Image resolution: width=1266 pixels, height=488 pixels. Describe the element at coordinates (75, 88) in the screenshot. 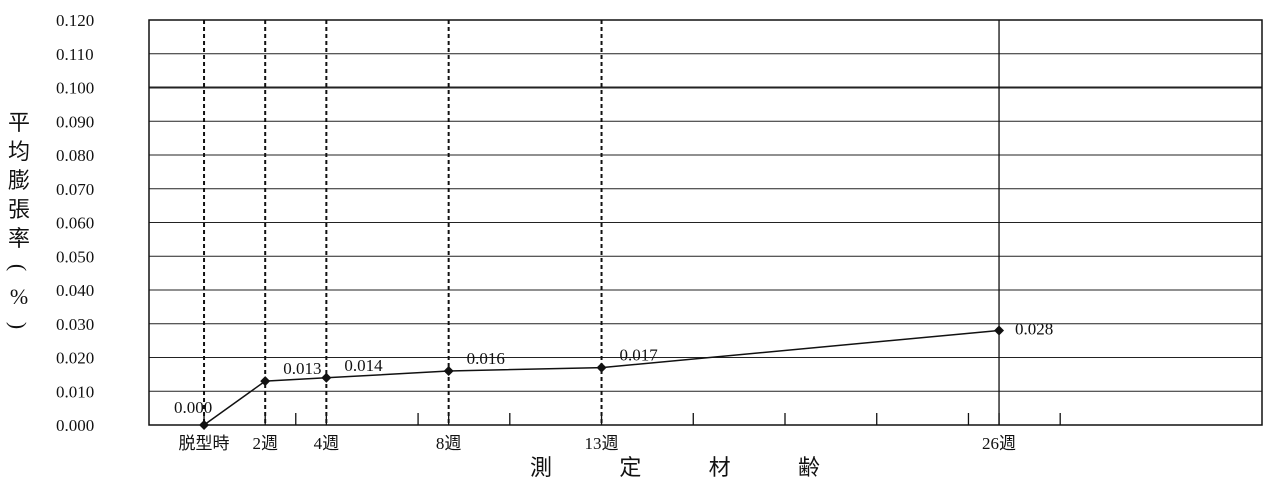

I see `y-tick-label: 0.100` at that location.